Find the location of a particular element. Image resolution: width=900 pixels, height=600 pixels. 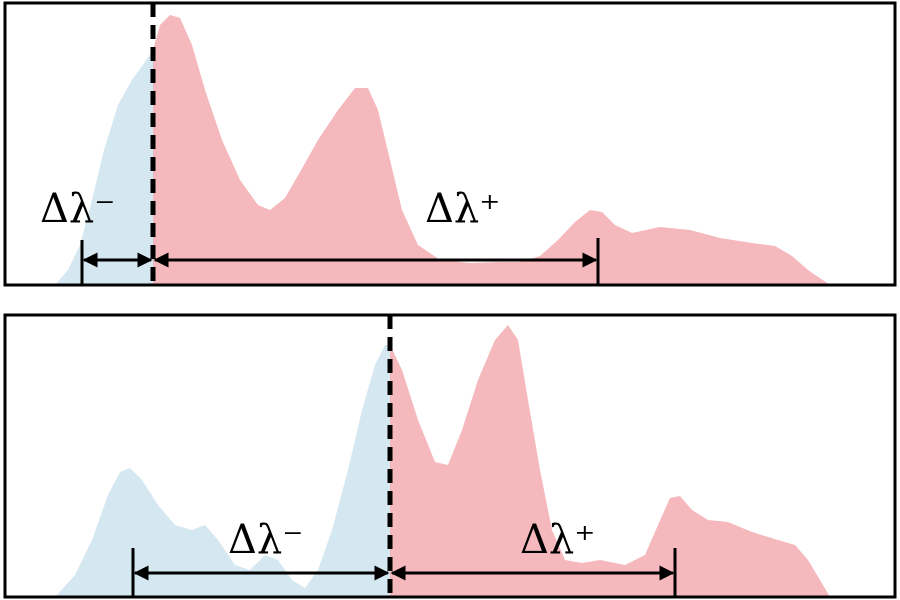

distribution-negative is located at coordinates (104, 167).